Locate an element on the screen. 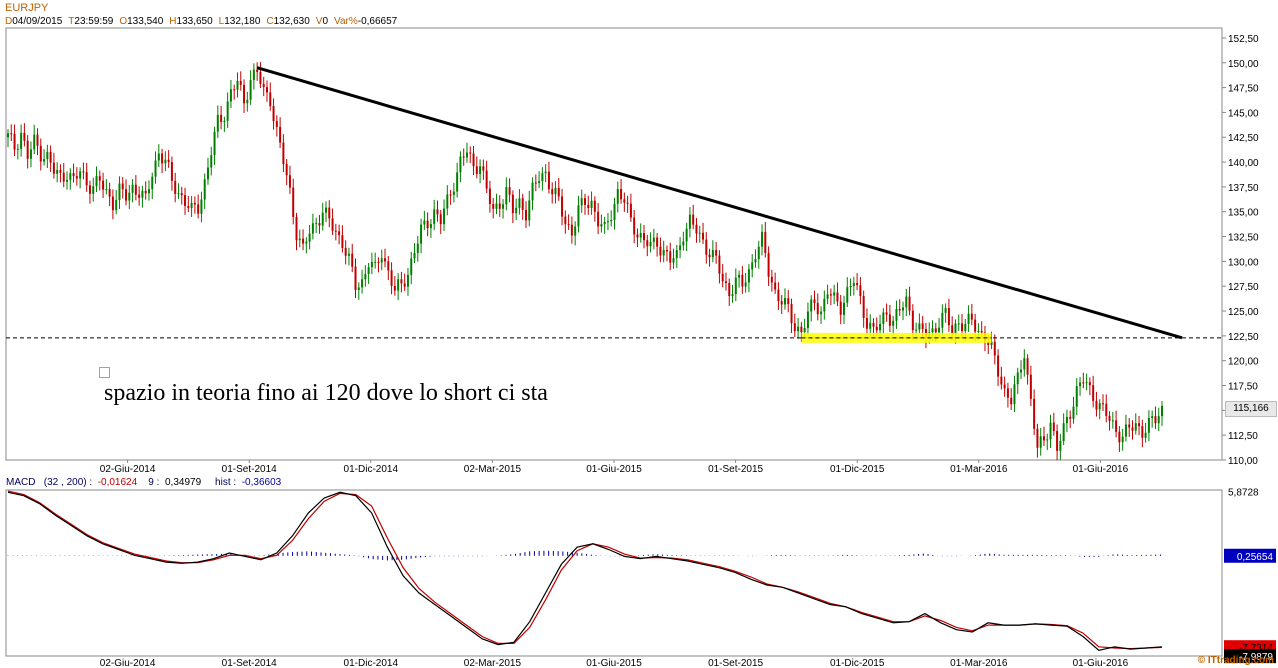  header-field-value: 23:59:59 is located at coordinates (94, 21).